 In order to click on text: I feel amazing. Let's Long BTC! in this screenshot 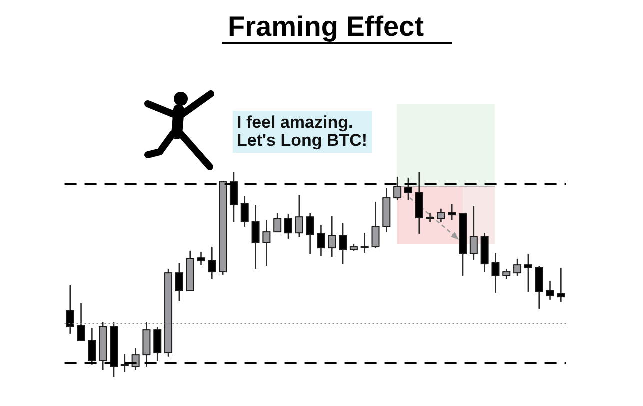, I will do `click(302, 132)`.